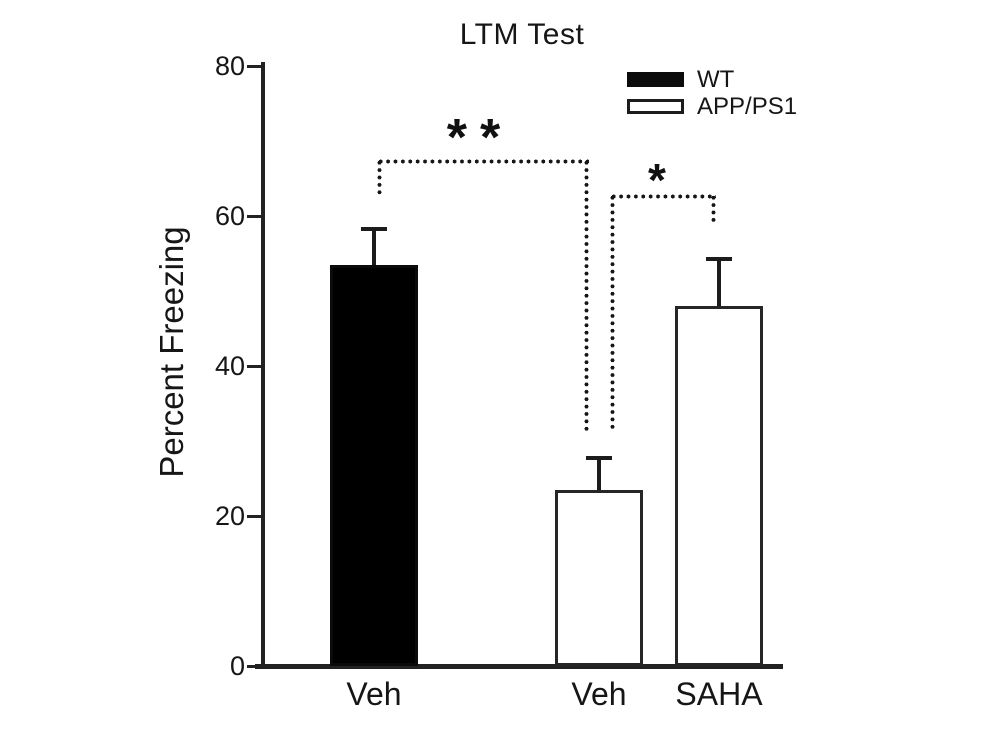 Image resolution: width=1000 pixels, height=734 pixels. Describe the element at coordinates (612, 313) in the screenshot. I see `sig-bracket-2-left-drop` at that location.